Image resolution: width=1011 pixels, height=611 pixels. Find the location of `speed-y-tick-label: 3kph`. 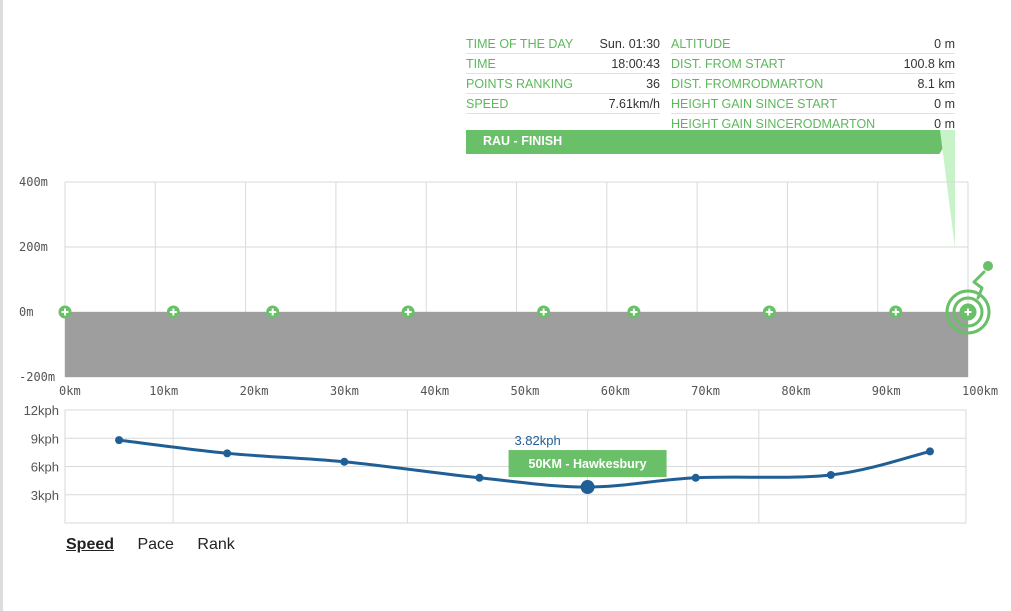

speed-y-tick-label: 3kph is located at coordinates (45, 495).